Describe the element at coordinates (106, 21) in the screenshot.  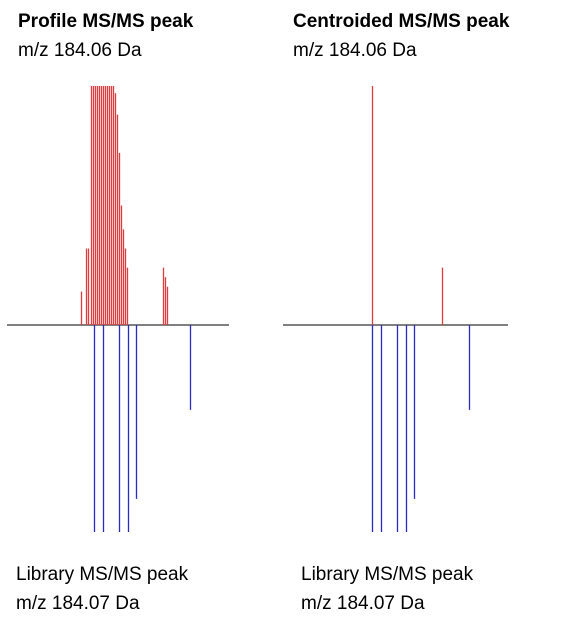
I see `chart-title: Profile MS/MS peak` at that location.